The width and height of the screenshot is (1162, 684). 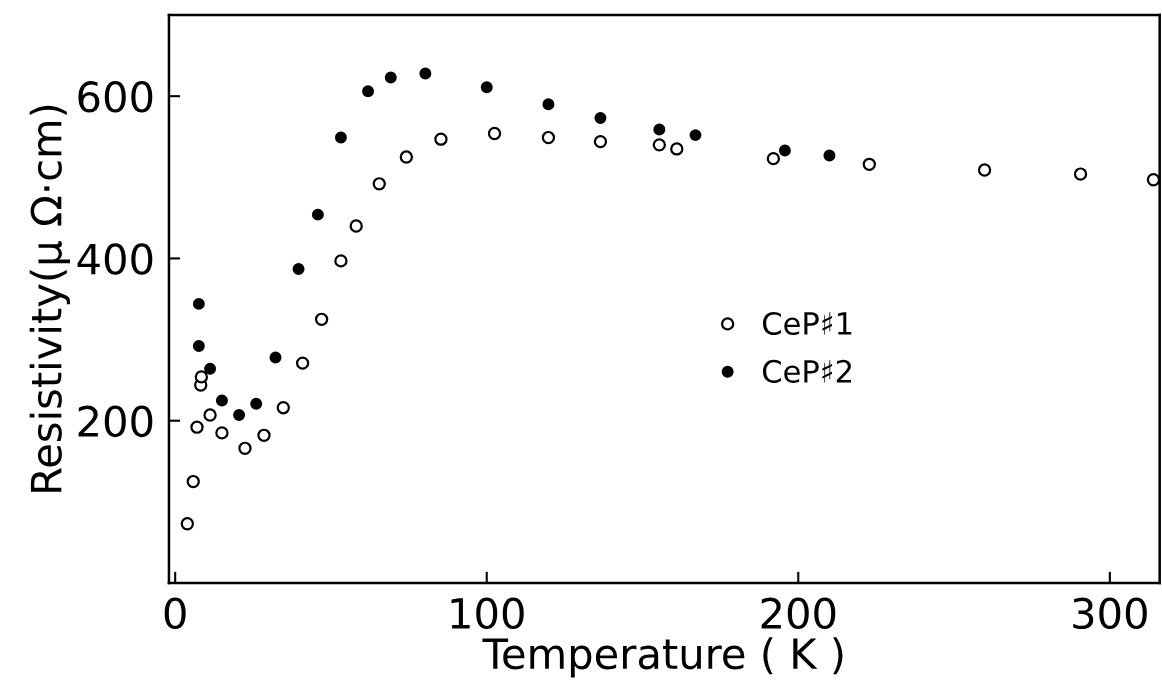 I want to click on x-axis-title: Temperature ( K ), so click(x=662, y=657).